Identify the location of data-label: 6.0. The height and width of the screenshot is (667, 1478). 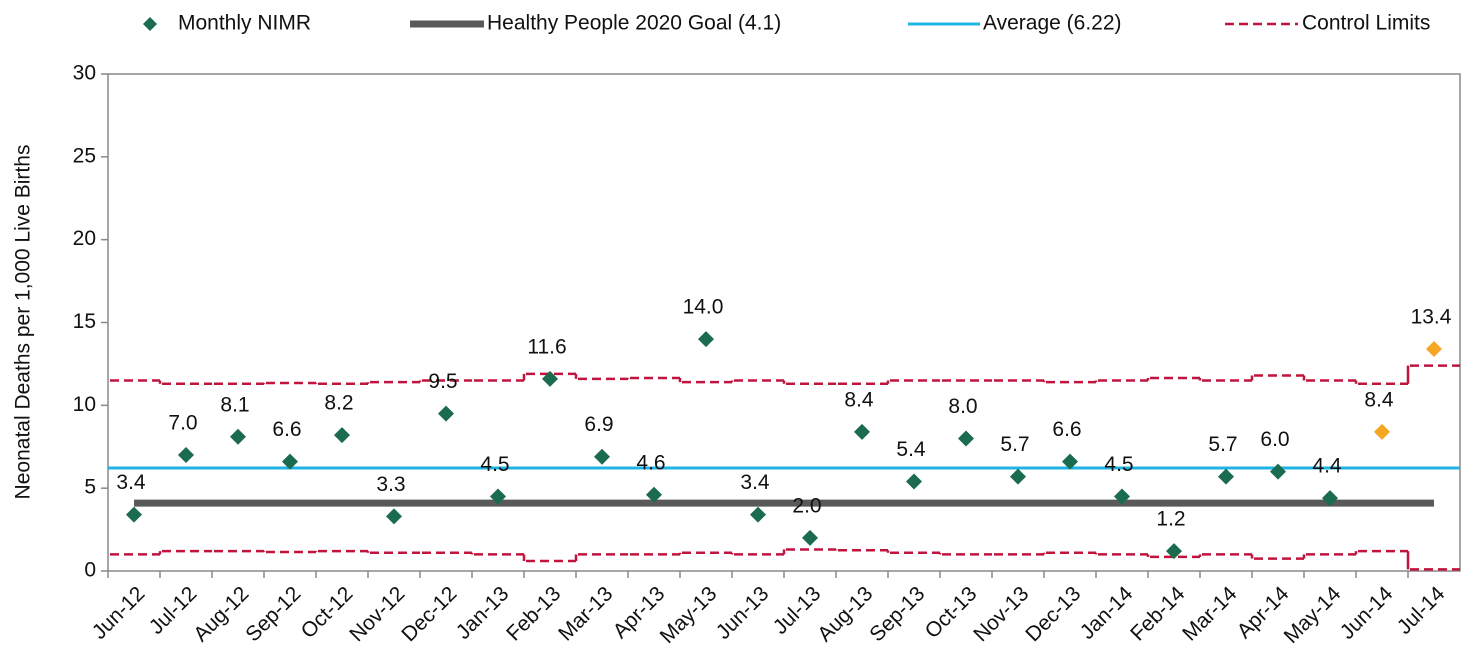
(1274, 439).